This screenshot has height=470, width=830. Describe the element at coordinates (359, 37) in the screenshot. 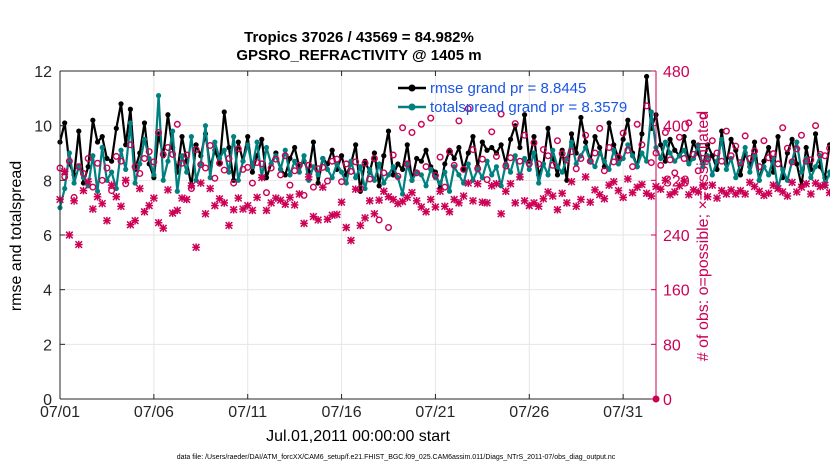

I see `chart-title: Tropics 37026 / 43569 = 84.982%` at that location.